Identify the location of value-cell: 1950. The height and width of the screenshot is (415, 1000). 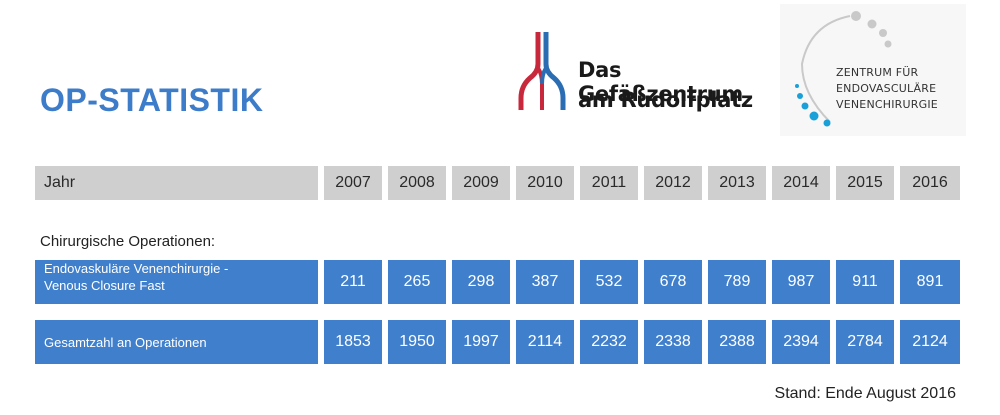
(417, 342).